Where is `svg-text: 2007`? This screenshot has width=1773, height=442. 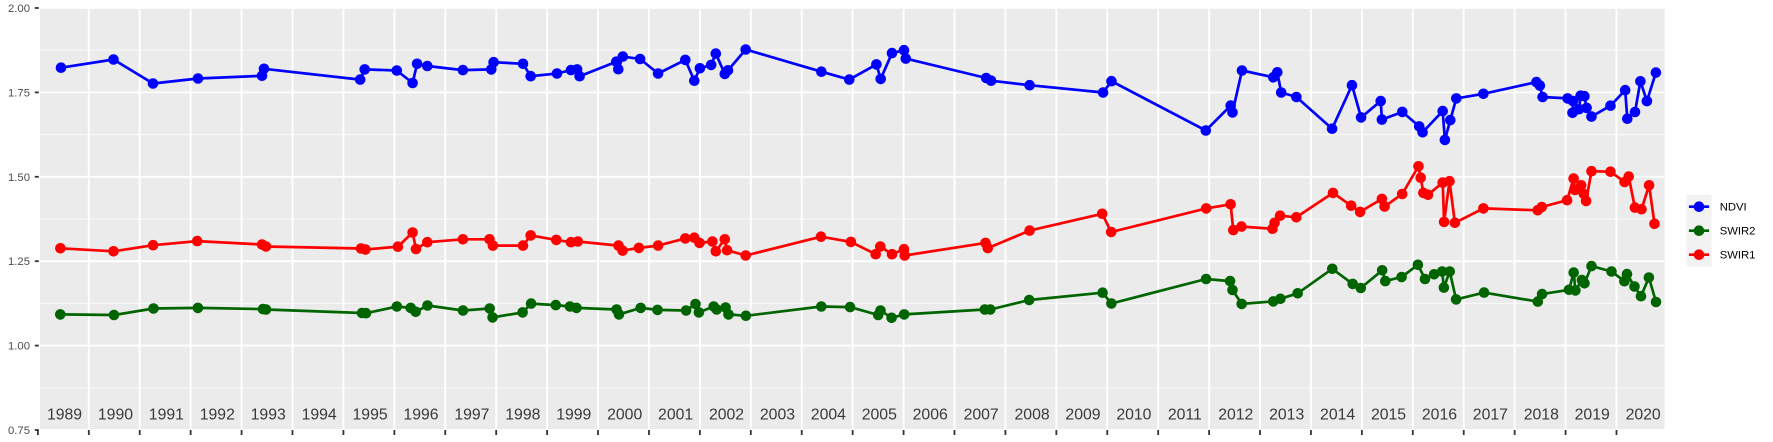 svg-text: 2007 is located at coordinates (981, 415).